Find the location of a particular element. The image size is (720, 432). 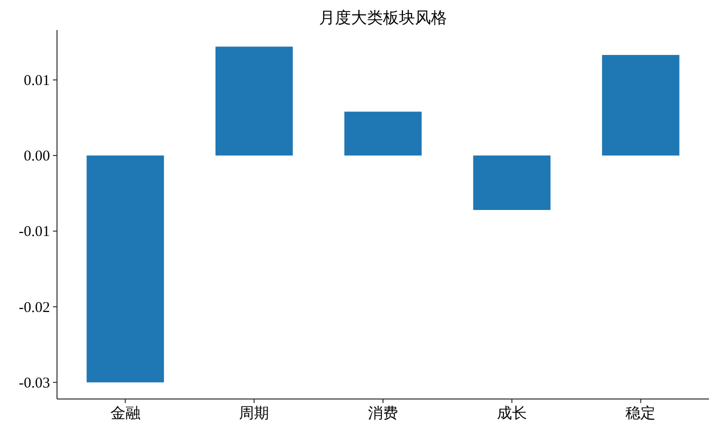

y-tick-label: -0.02 is located at coordinates (34, 308).